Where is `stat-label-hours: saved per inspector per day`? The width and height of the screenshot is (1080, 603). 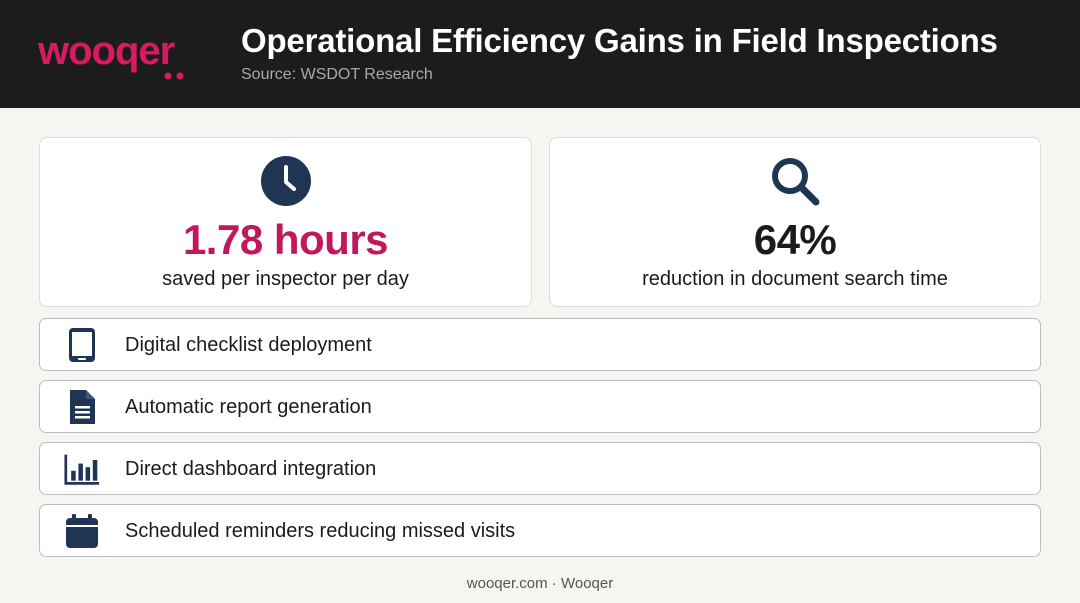
stat-label-hours: saved per inspector per day is located at coordinates (285, 279).